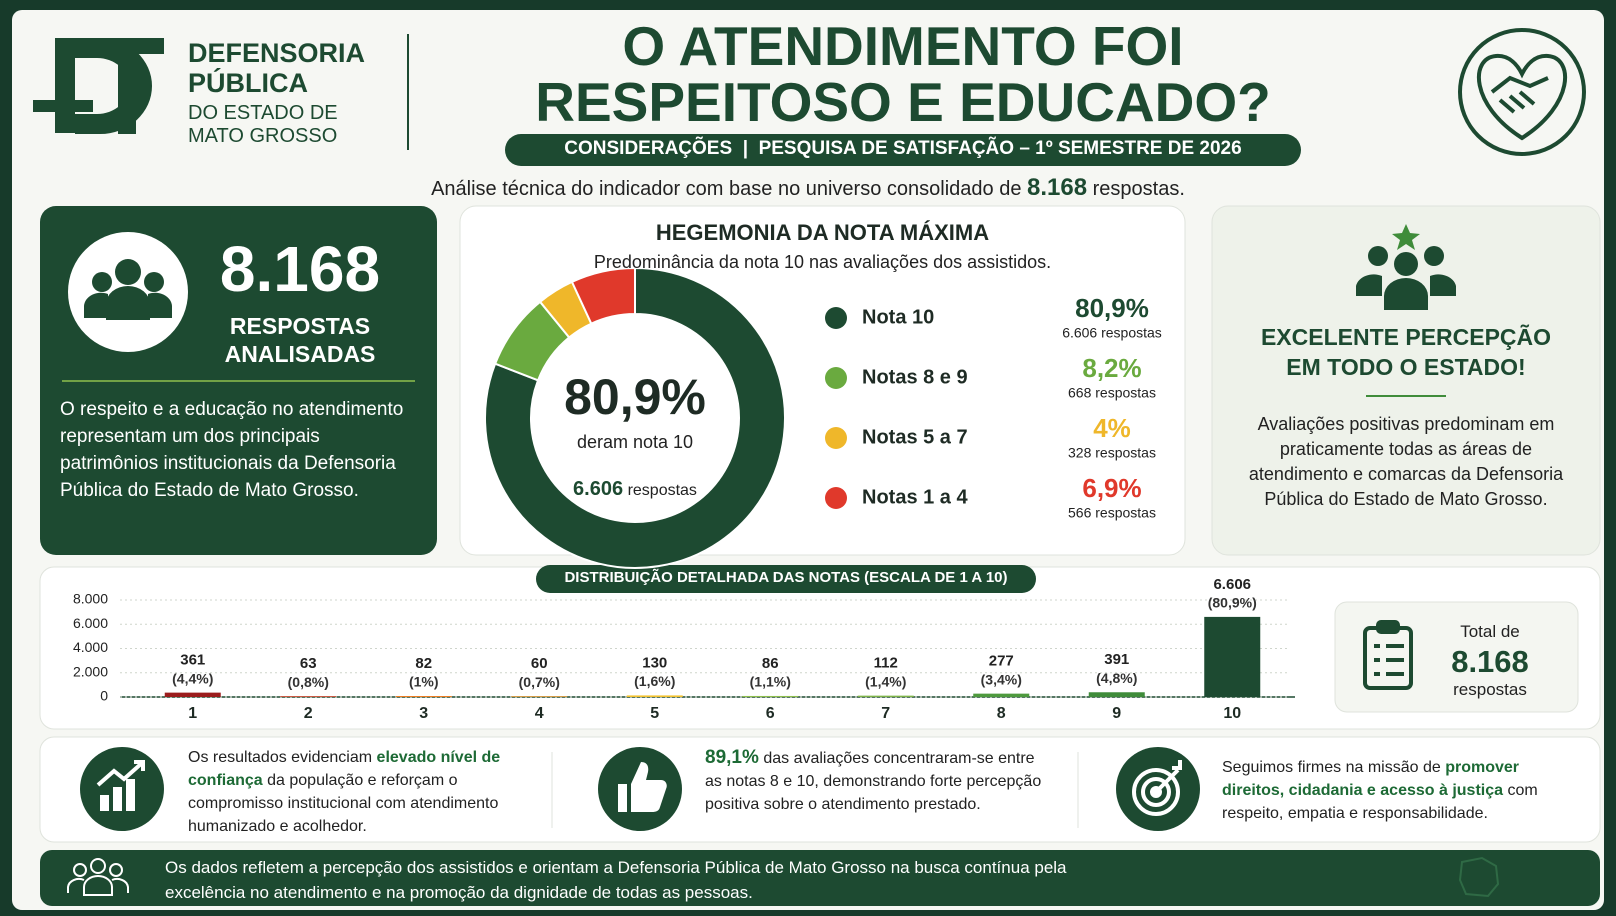  What do you see at coordinates (1001, 661) in the screenshot?
I see `value-label: 277` at bounding box center [1001, 661].